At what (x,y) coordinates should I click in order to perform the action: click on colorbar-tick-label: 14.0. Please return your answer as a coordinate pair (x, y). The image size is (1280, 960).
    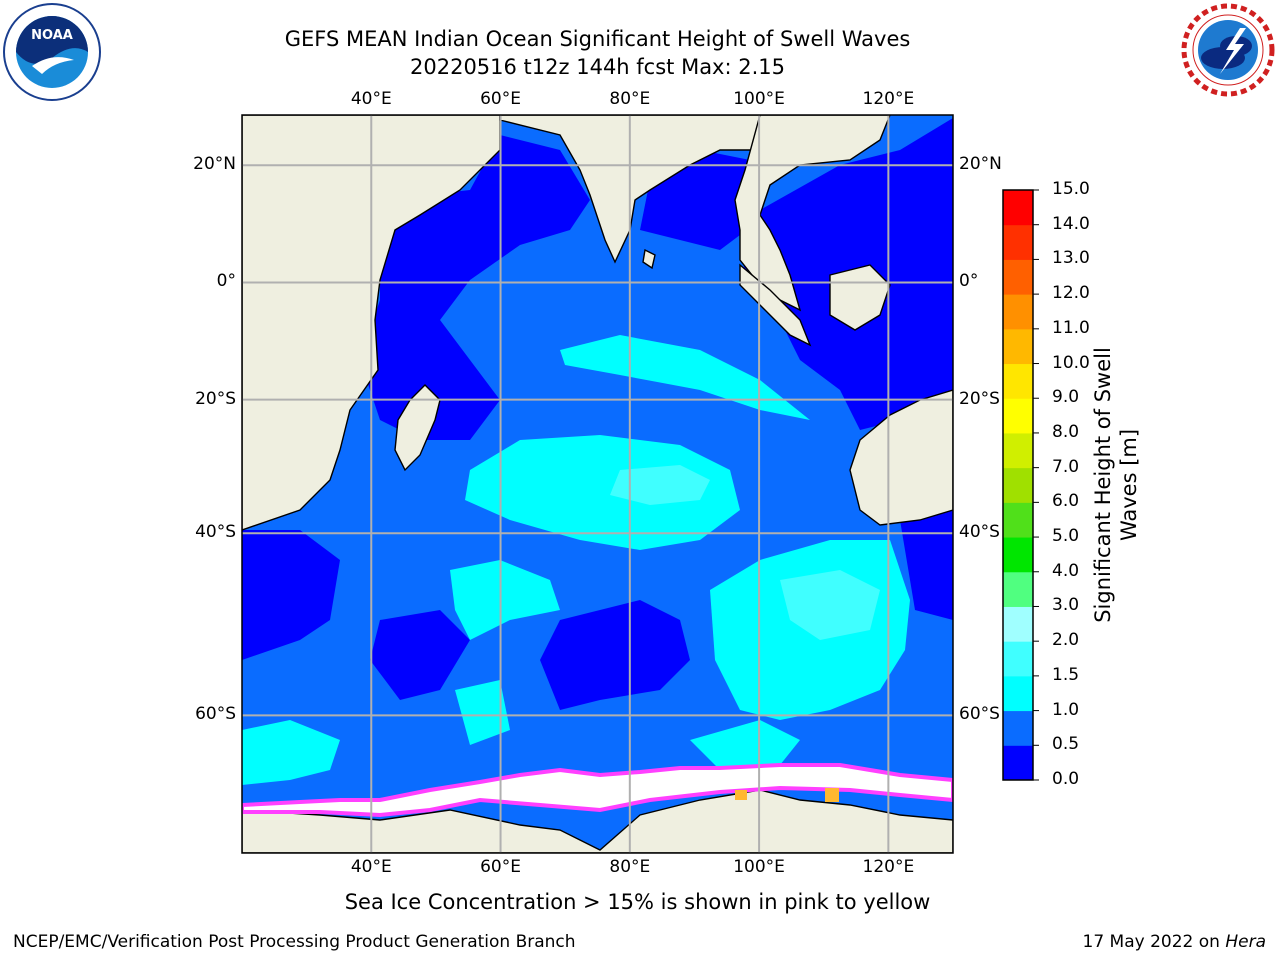
    Looking at the image, I should click on (1071, 223).